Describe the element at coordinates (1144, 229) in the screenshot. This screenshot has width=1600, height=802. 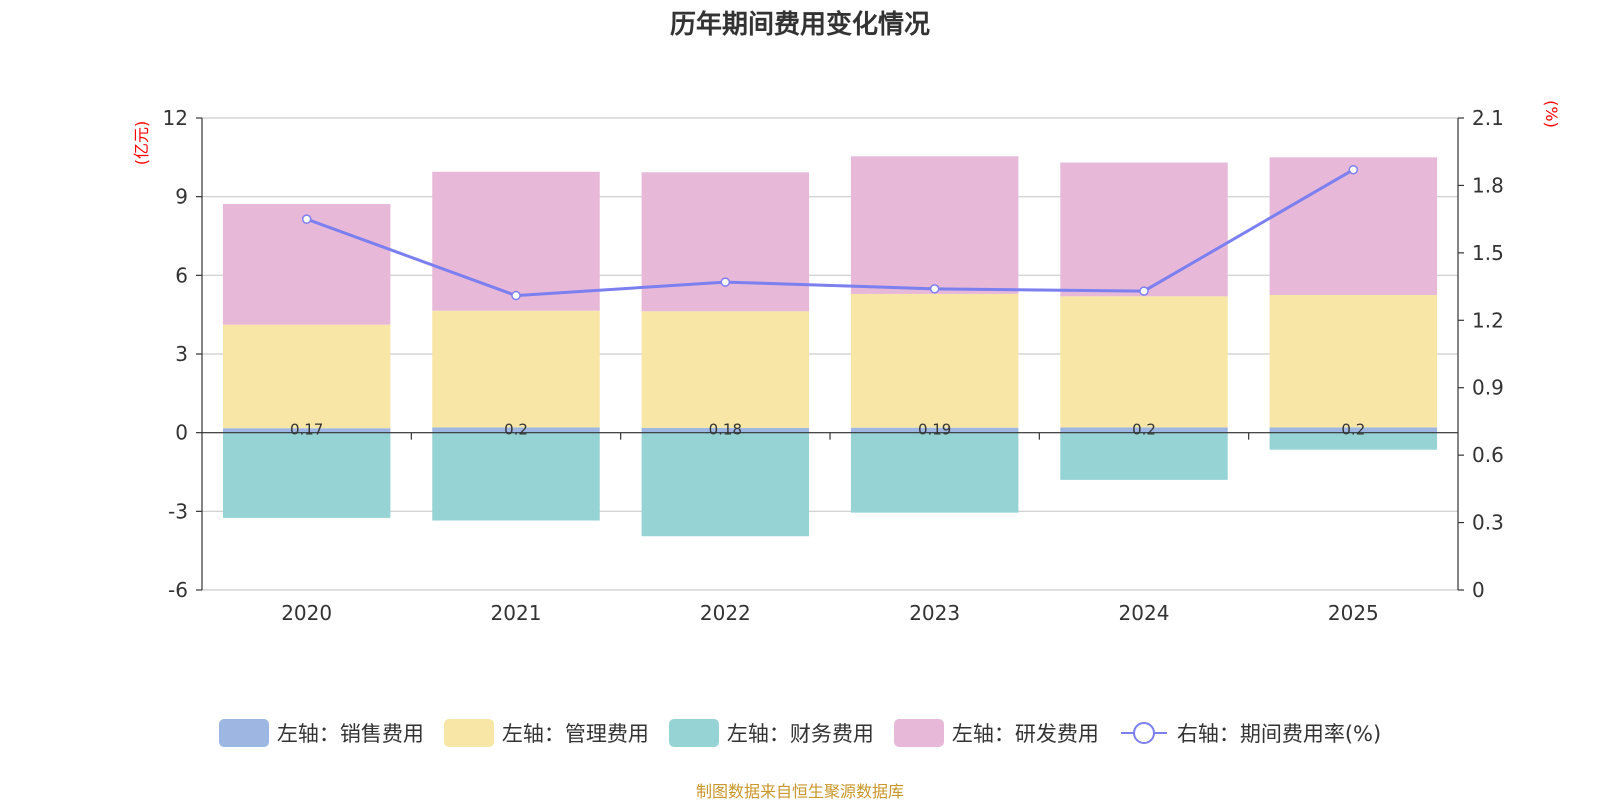
I see `bar-rnd-2024` at that location.